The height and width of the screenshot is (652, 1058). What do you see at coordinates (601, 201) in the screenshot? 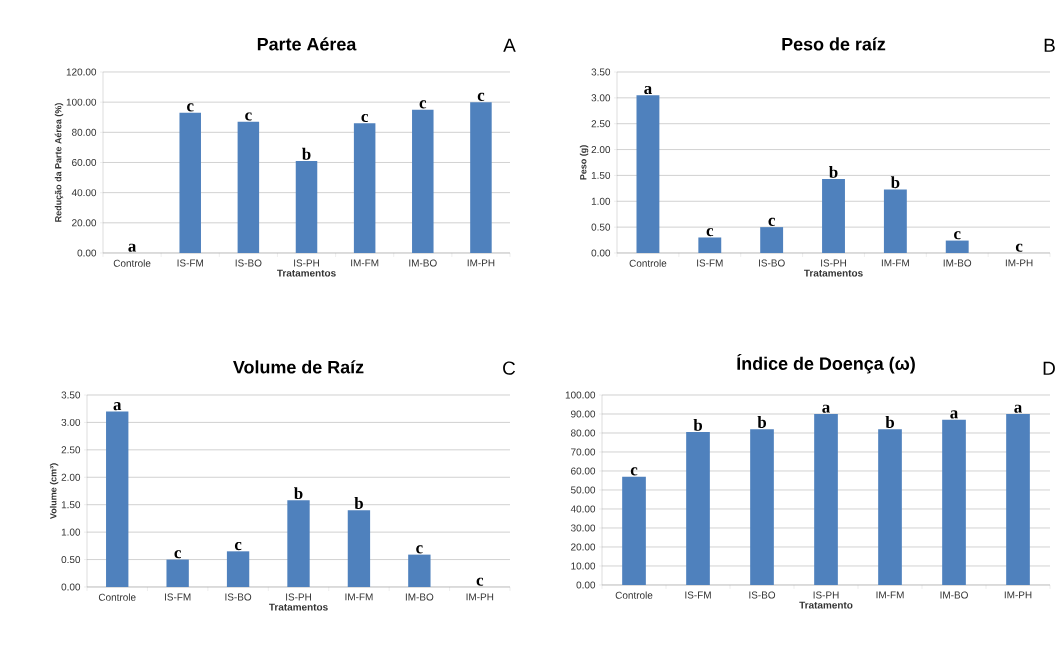
I see `y-tick-label: 1.00` at bounding box center [601, 201].